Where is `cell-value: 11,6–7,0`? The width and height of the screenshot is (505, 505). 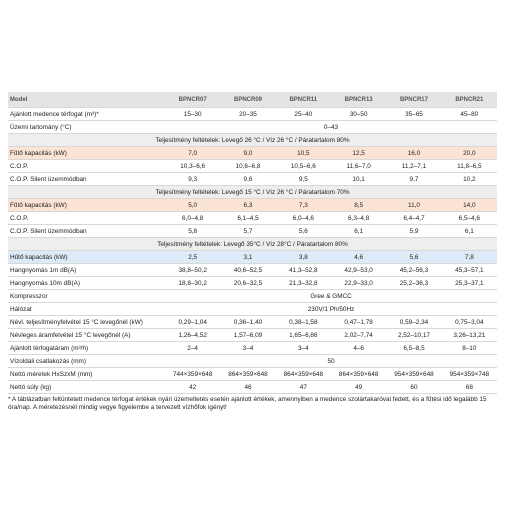
cell-value: 11,6–7,0 is located at coordinates (358, 166).